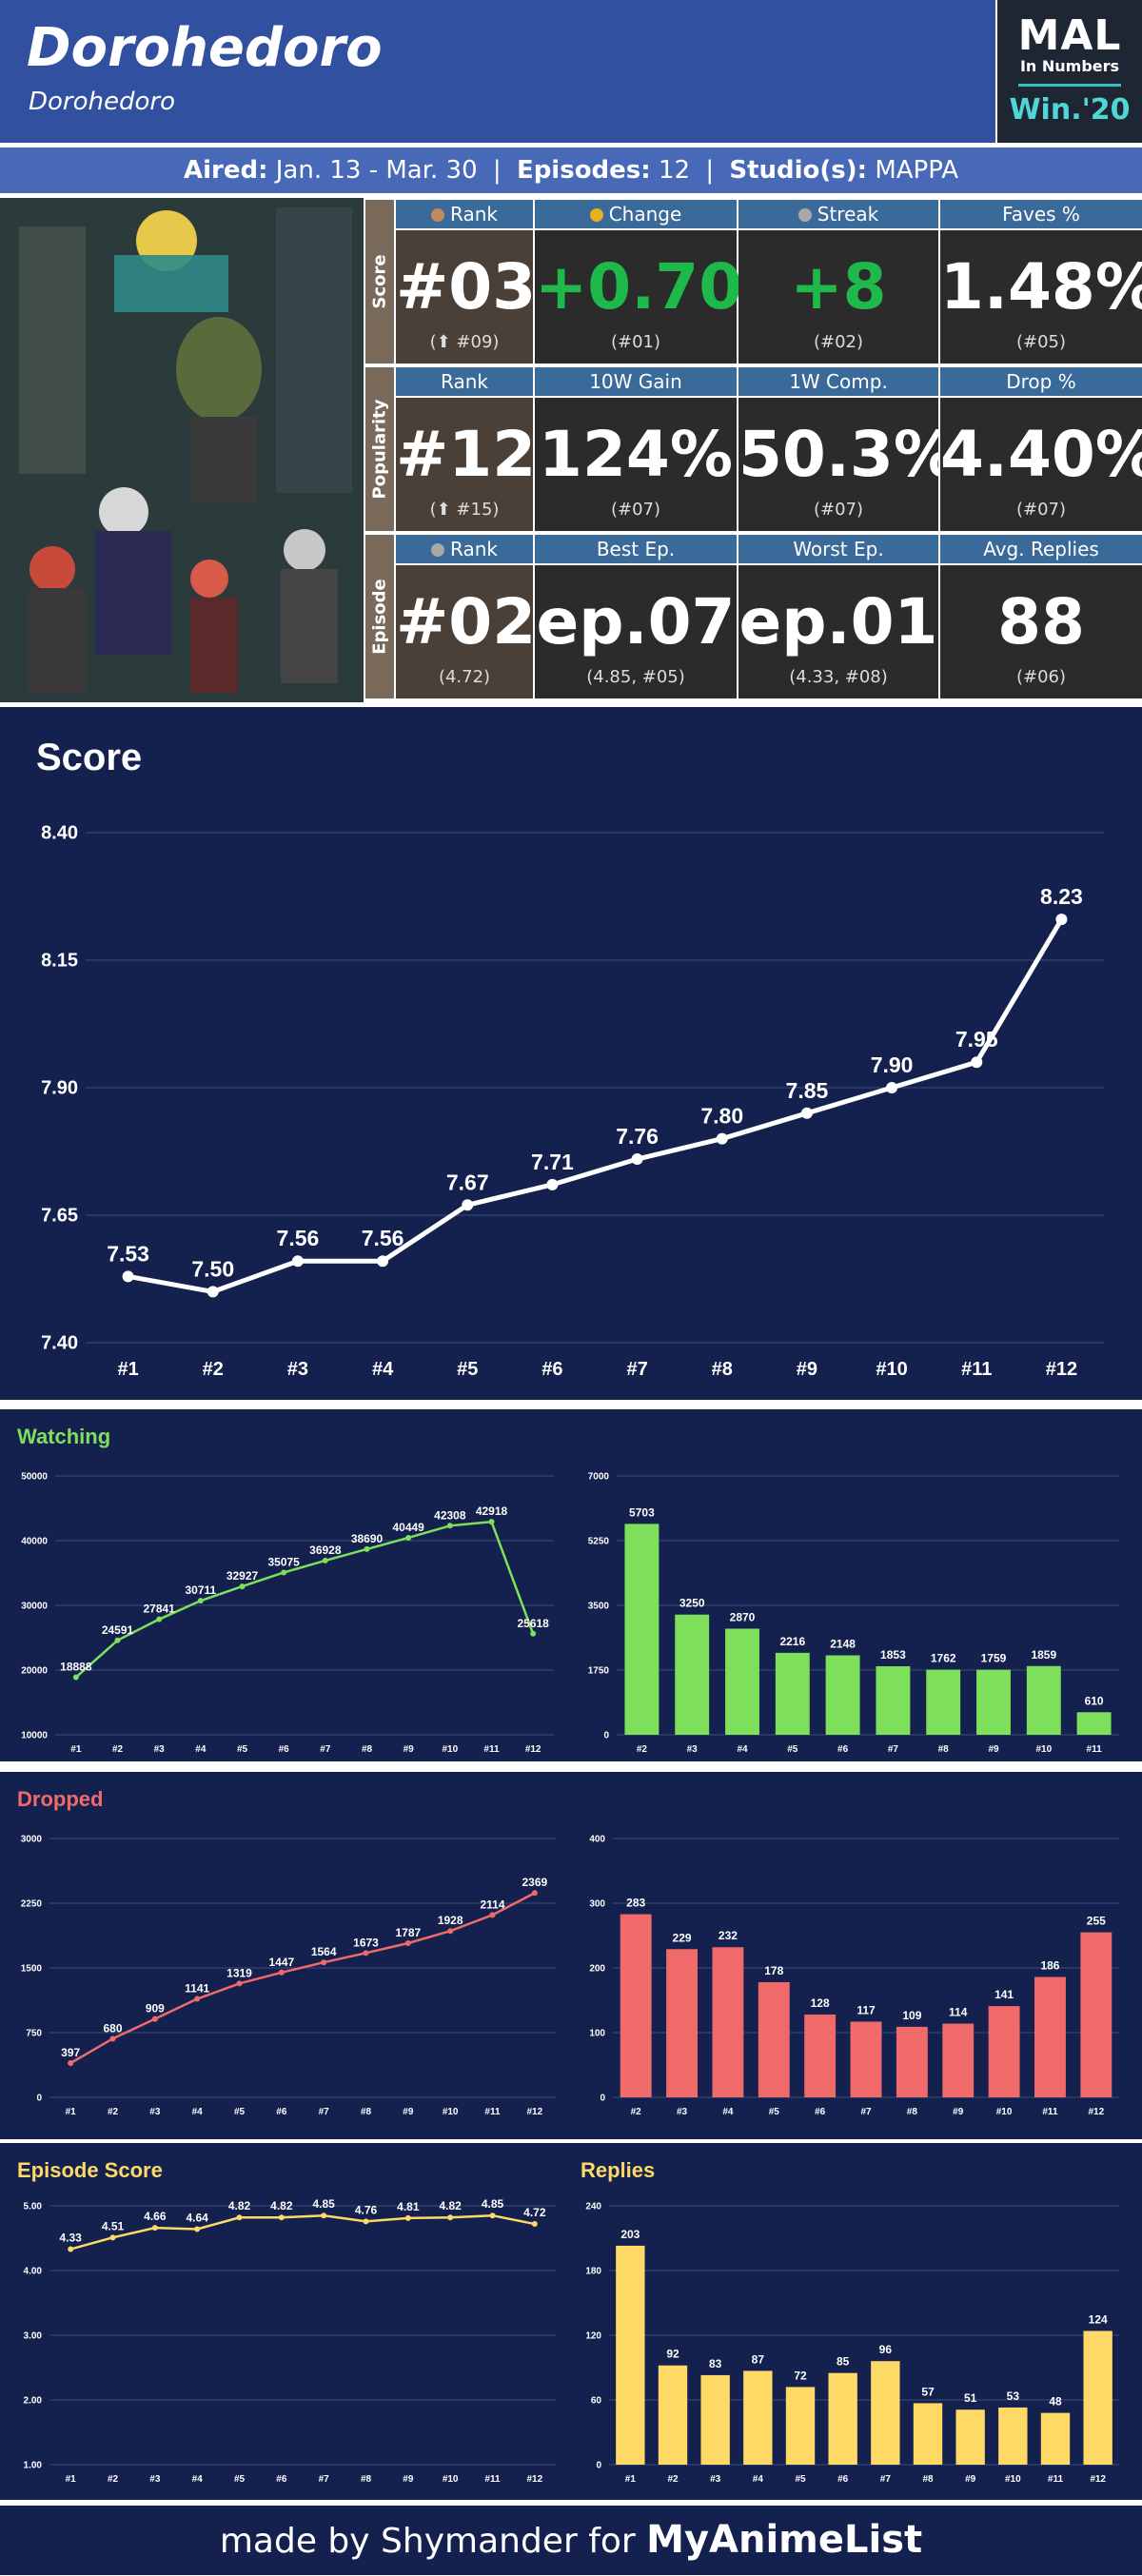  I want to click on data-label: 680, so click(112, 2028).